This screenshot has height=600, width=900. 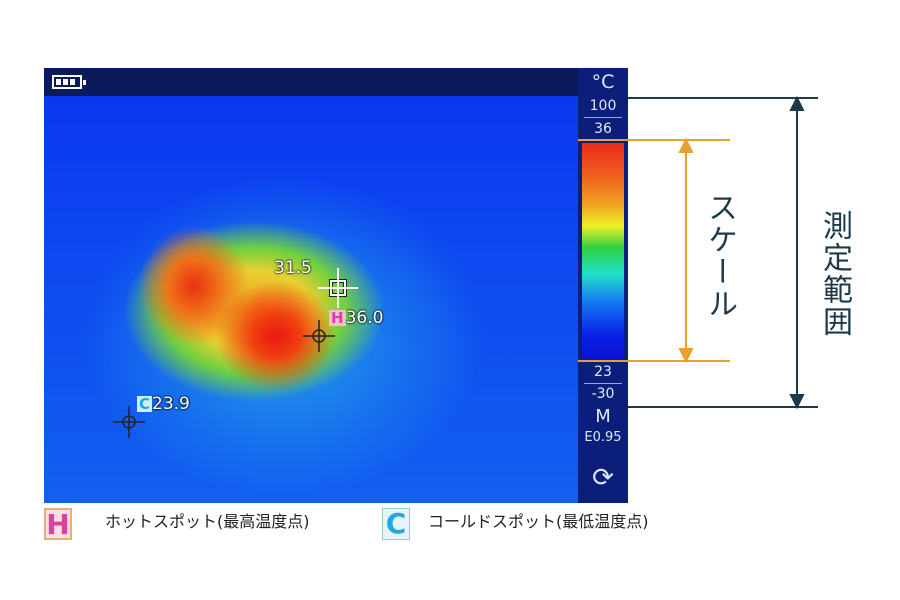 I want to click on hot-crosshair-icon, so click(x=319, y=336).